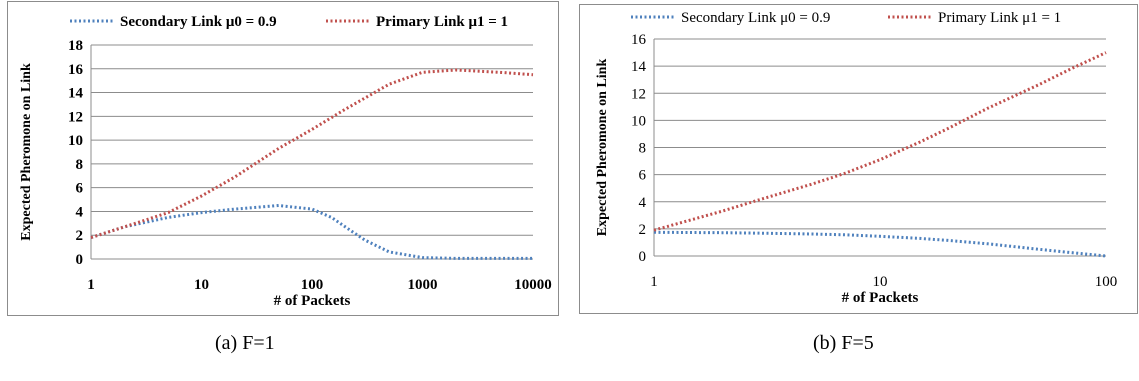 The width and height of the screenshot is (1139, 381). What do you see at coordinates (843, 343) in the screenshot?
I see `caption-b: (b) F=5` at bounding box center [843, 343].